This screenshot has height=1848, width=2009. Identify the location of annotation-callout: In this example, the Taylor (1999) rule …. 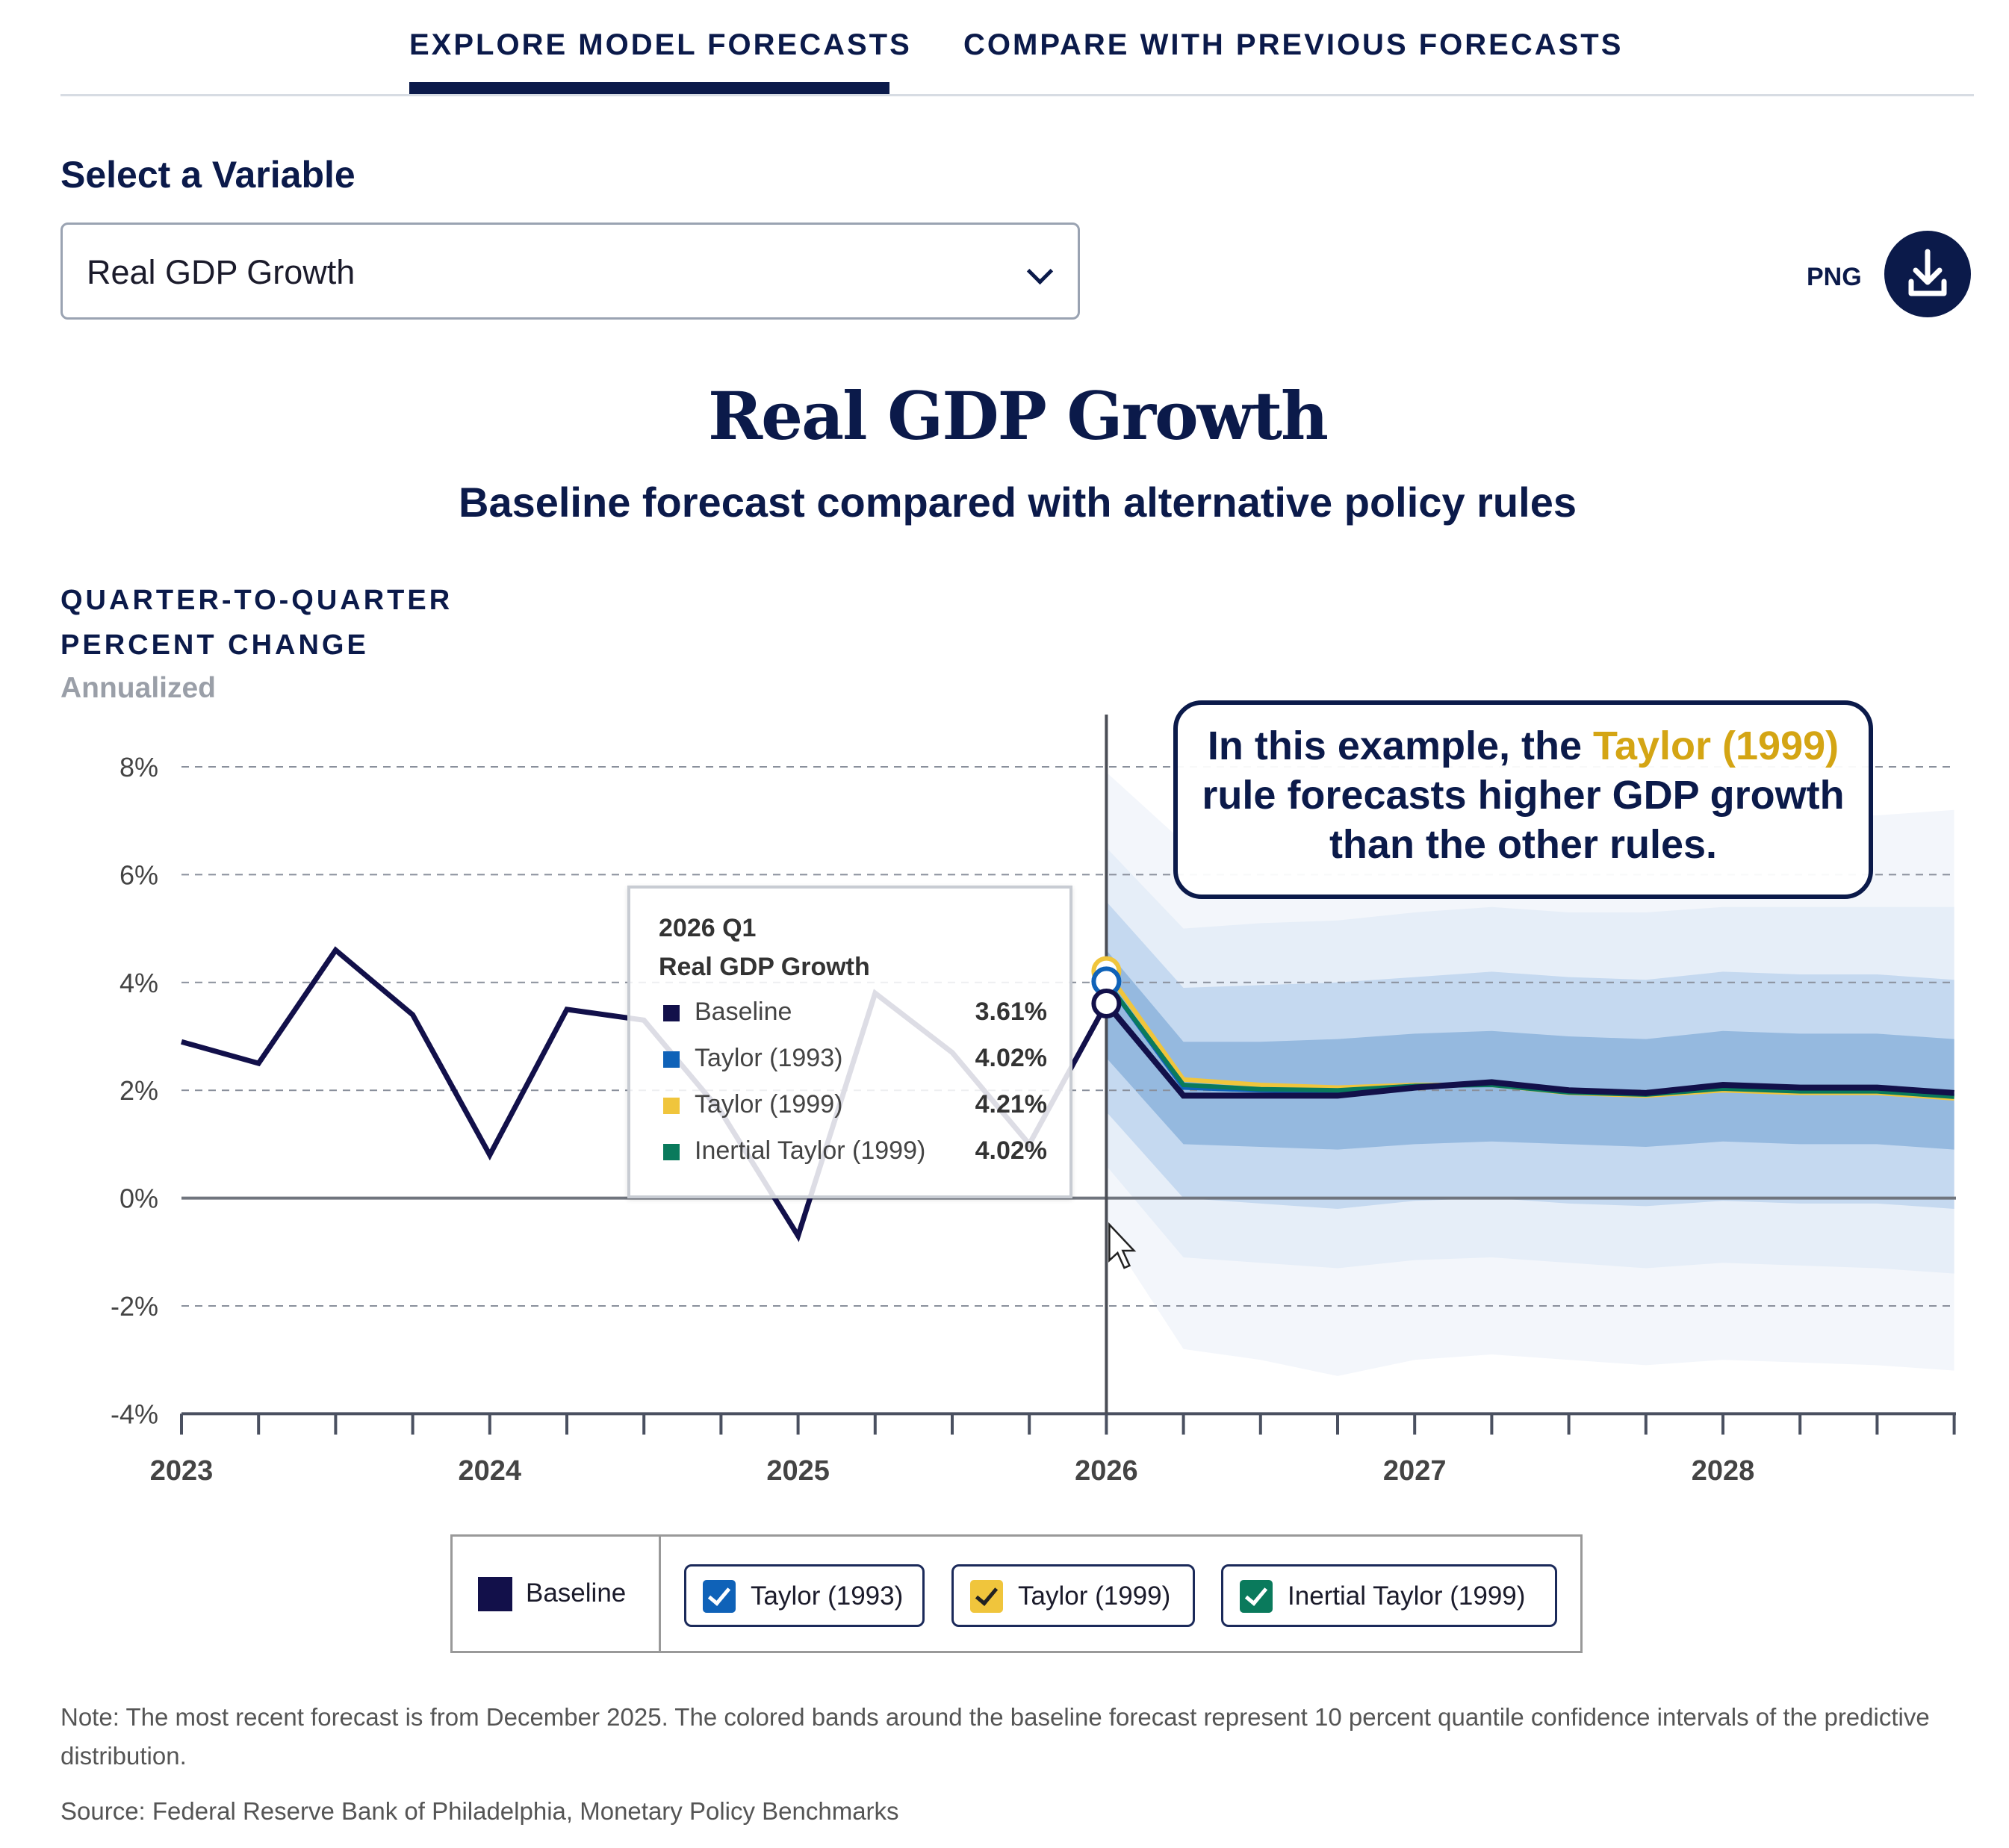
(1523, 799).